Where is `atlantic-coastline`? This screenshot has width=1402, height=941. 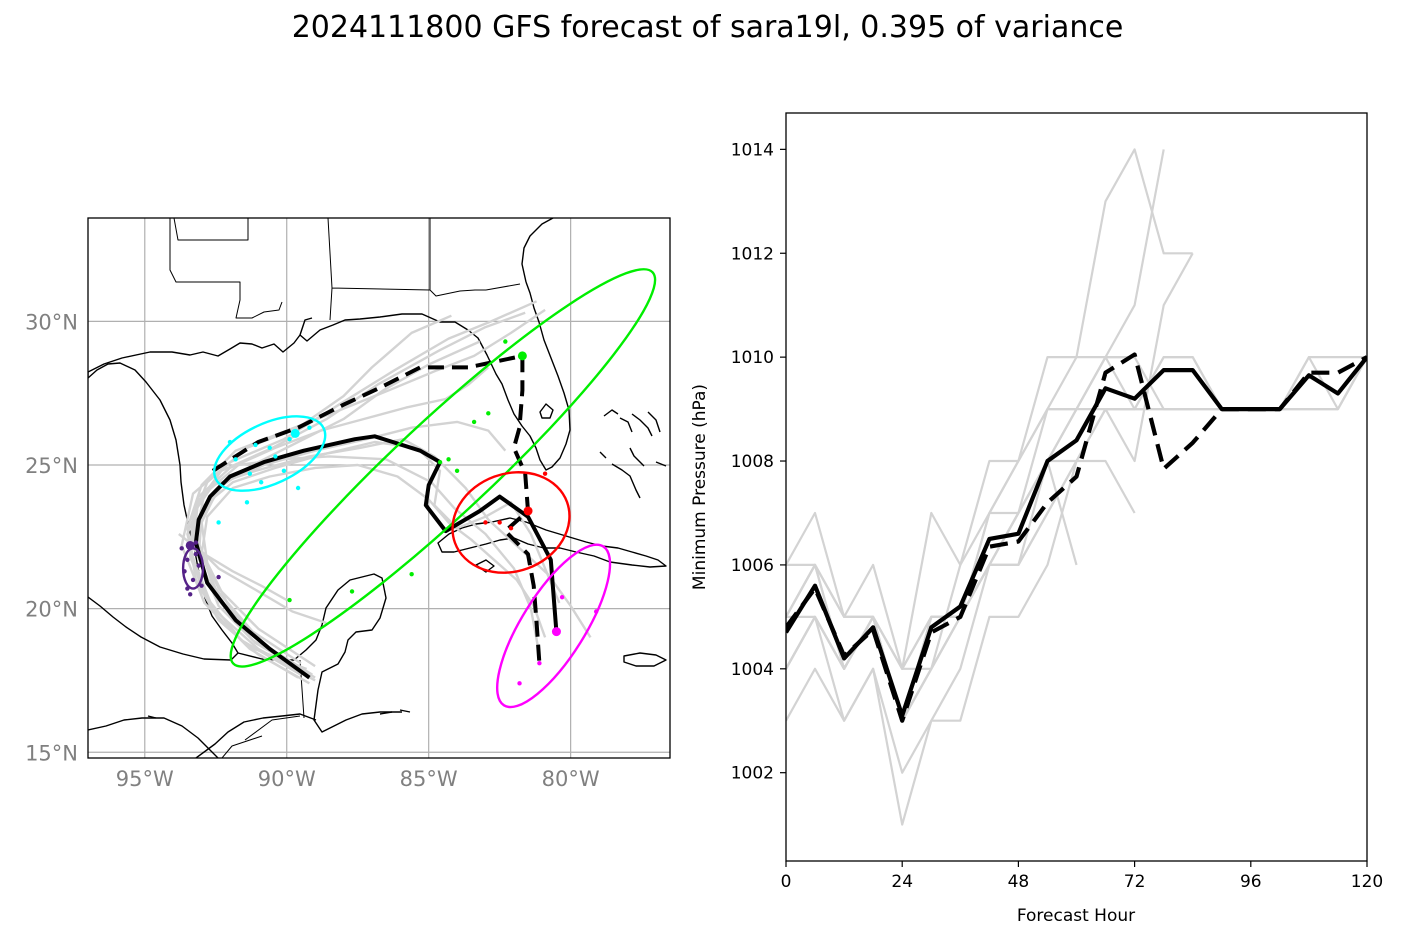
atlantic-coastline is located at coordinates (537, 250).